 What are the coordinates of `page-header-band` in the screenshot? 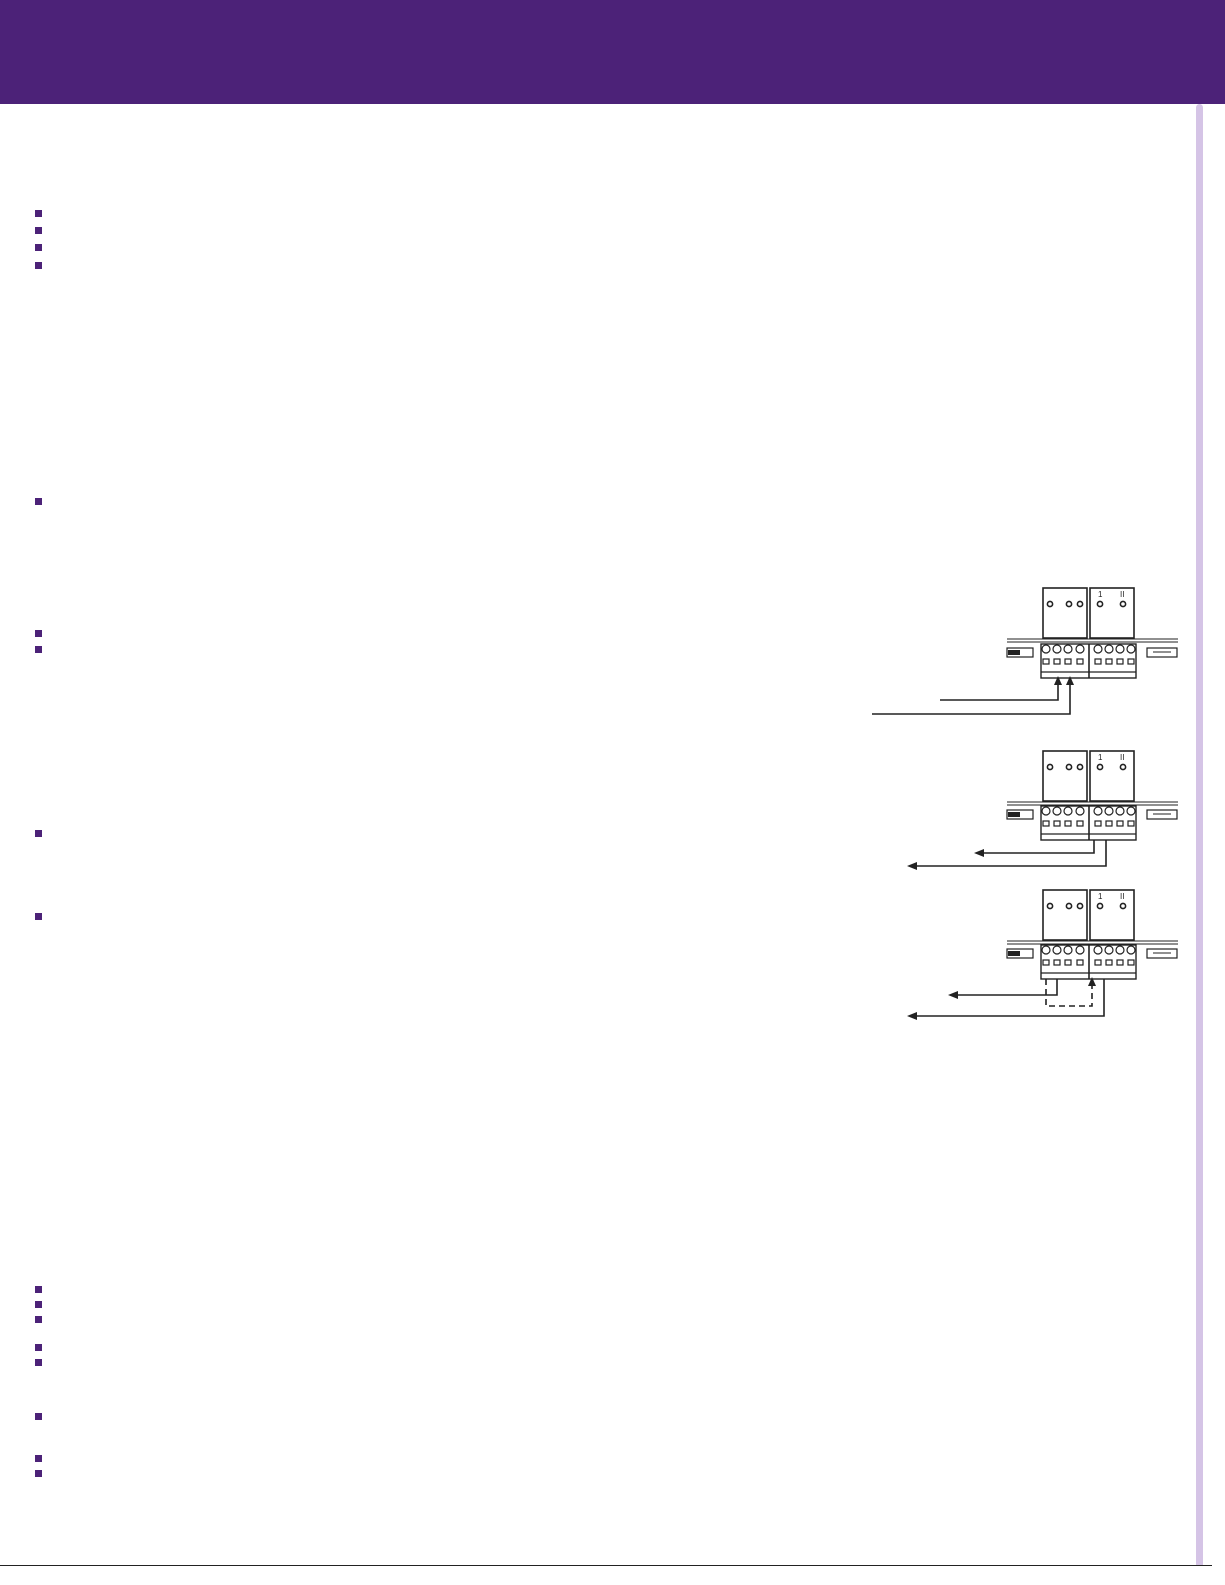 It's located at (612, 52).